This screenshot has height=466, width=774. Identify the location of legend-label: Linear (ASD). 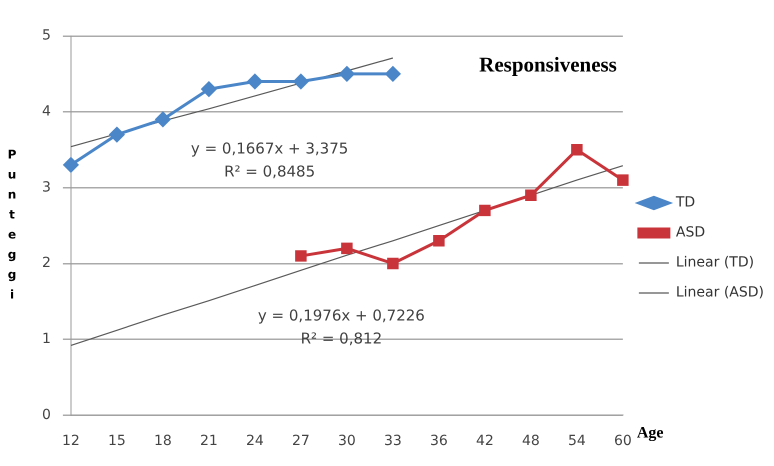
(720, 292).